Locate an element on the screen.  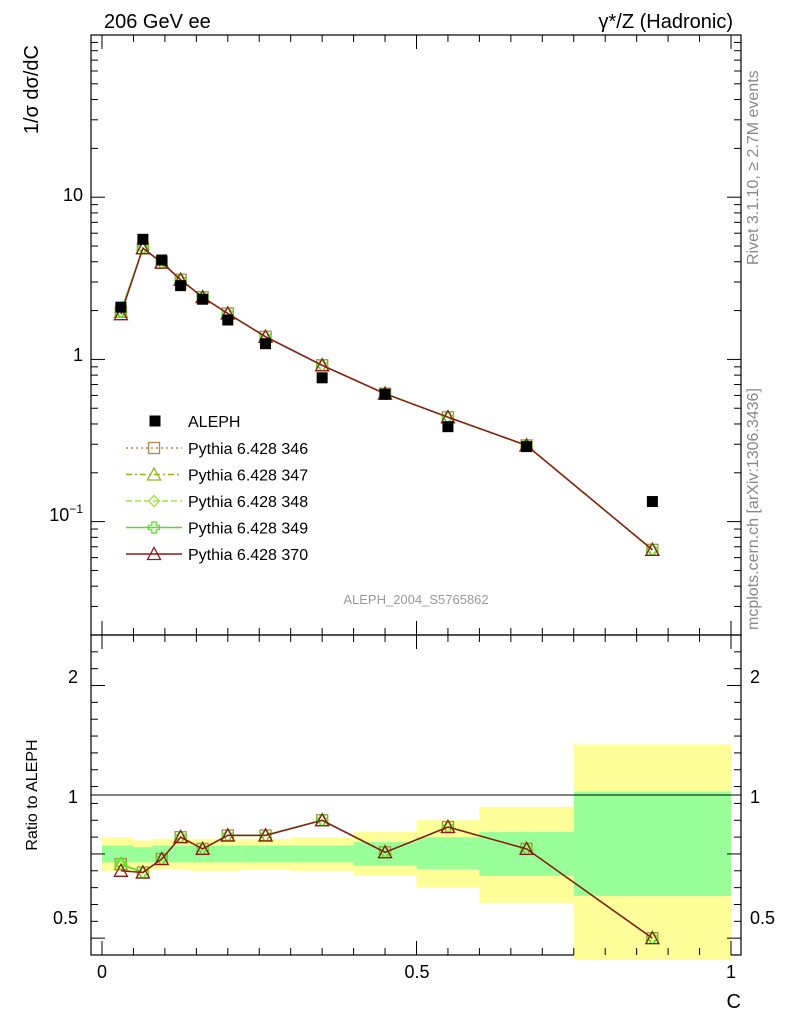
x-tick-label-1: 1 is located at coordinates (731, 972).